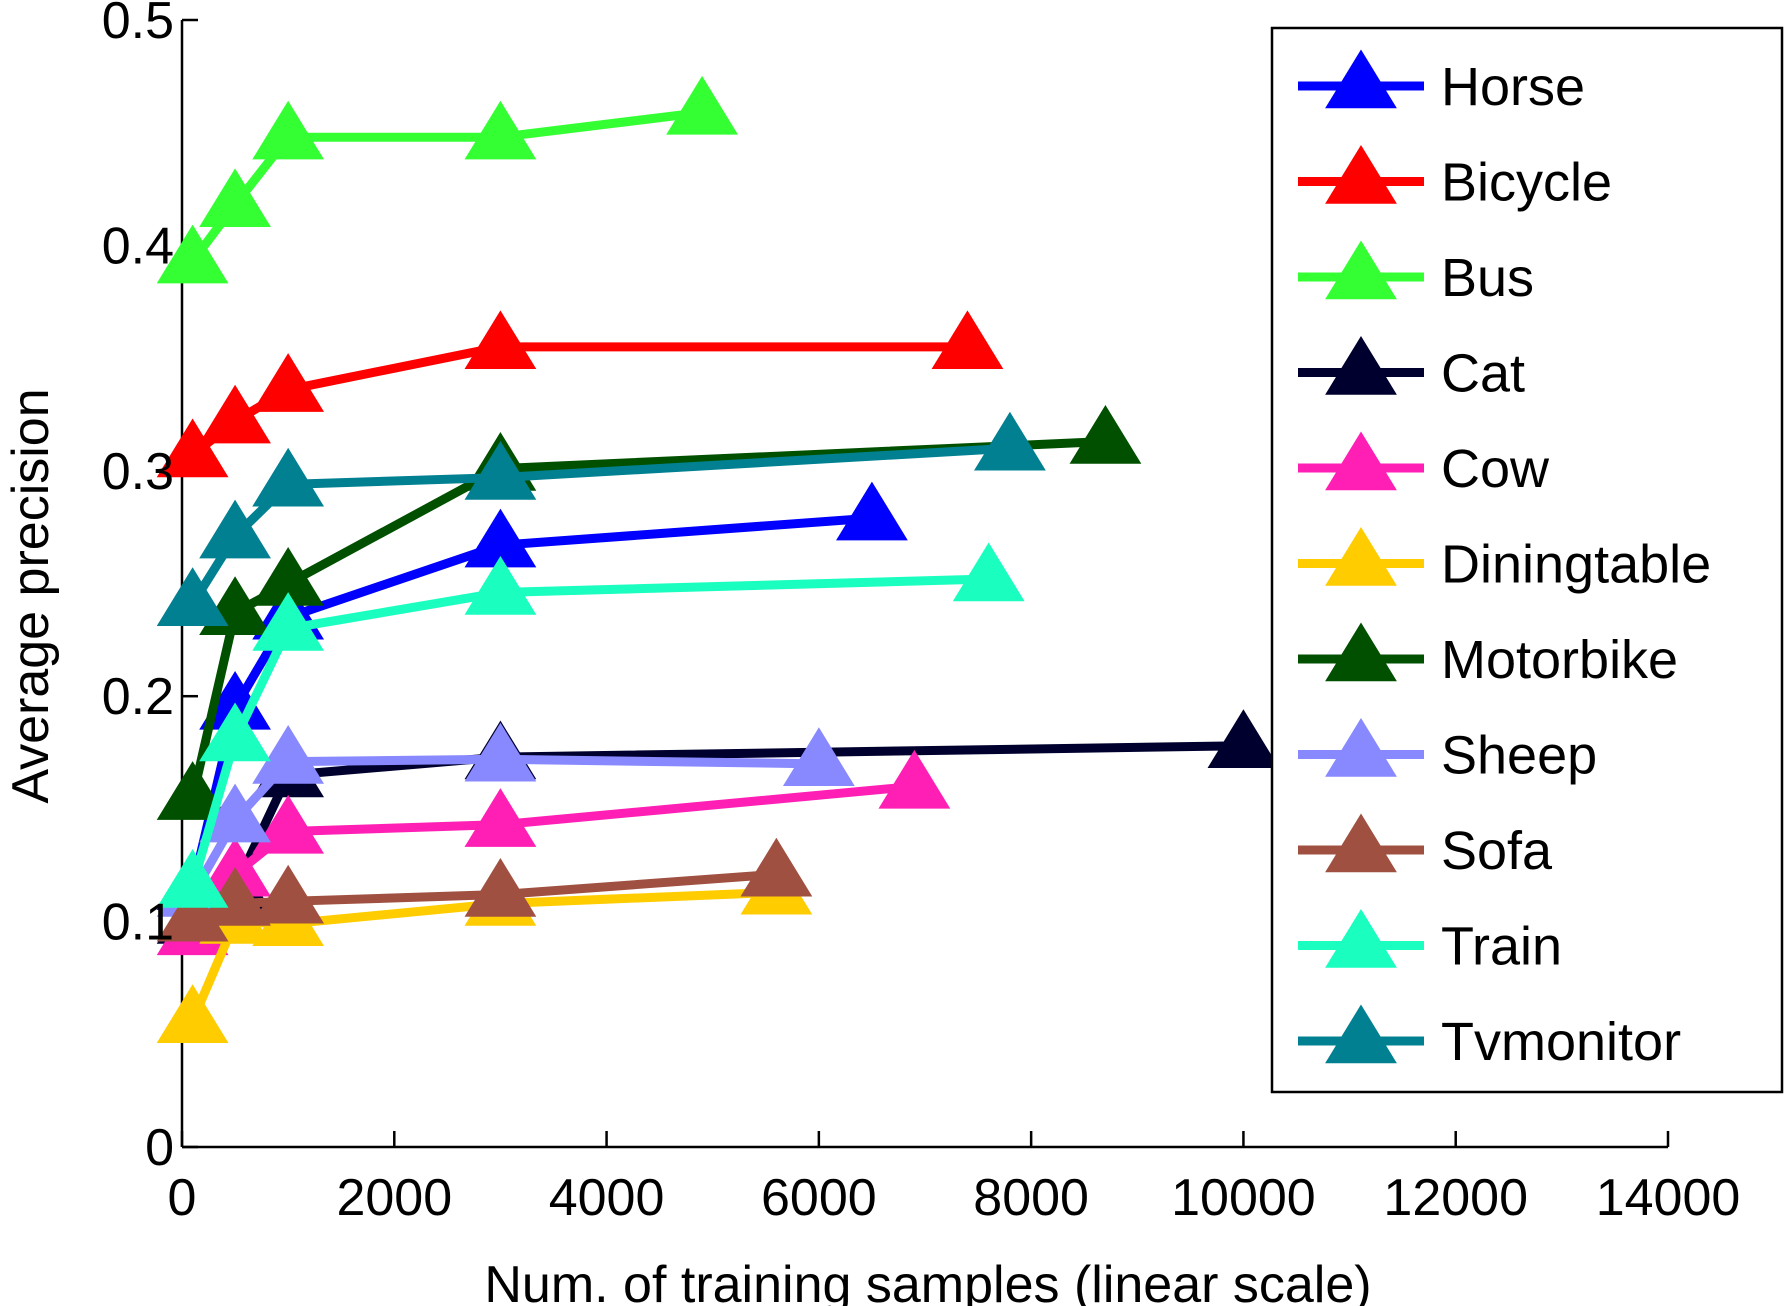  Describe the element at coordinates (1031, 1198) in the screenshot. I see `x-tick-label: 8000` at that location.